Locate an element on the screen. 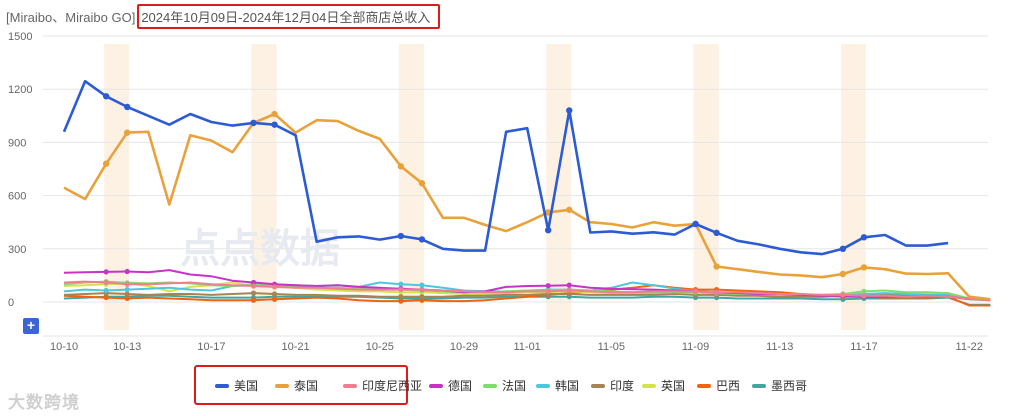  legend-label: 德国 is located at coordinates (460, 386).